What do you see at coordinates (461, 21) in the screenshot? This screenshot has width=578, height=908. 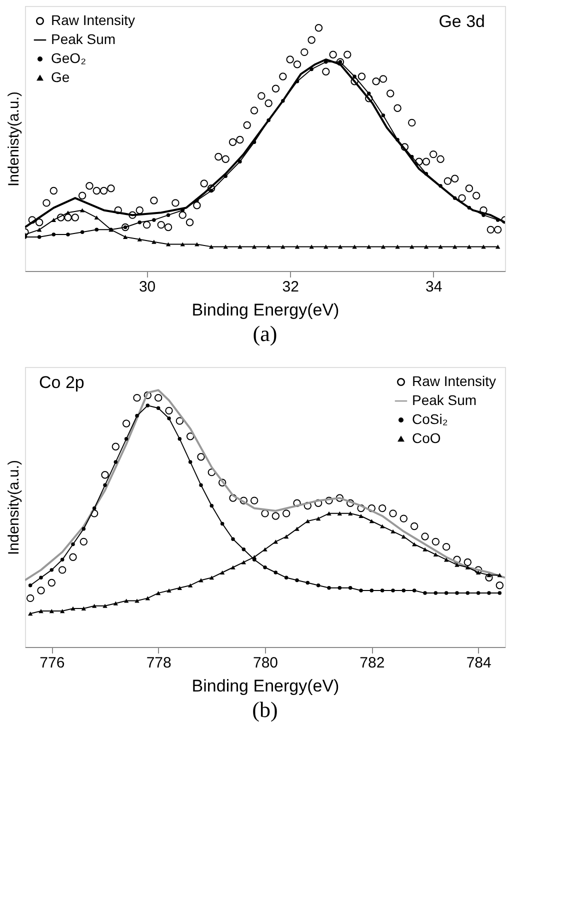 I see `annotation: Ge 3d` at bounding box center [461, 21].